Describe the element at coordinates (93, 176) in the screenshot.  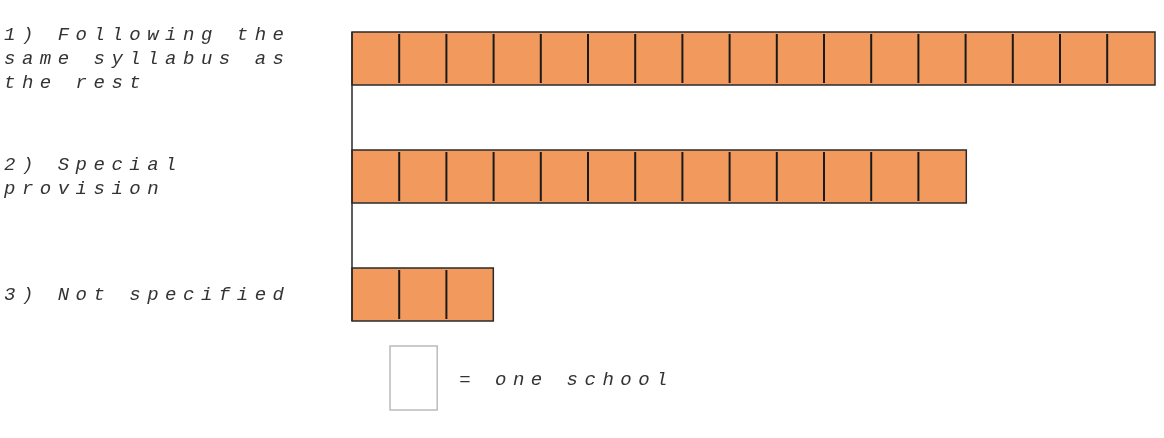
I see `y-tick-label: 2) Special provision` at that location.